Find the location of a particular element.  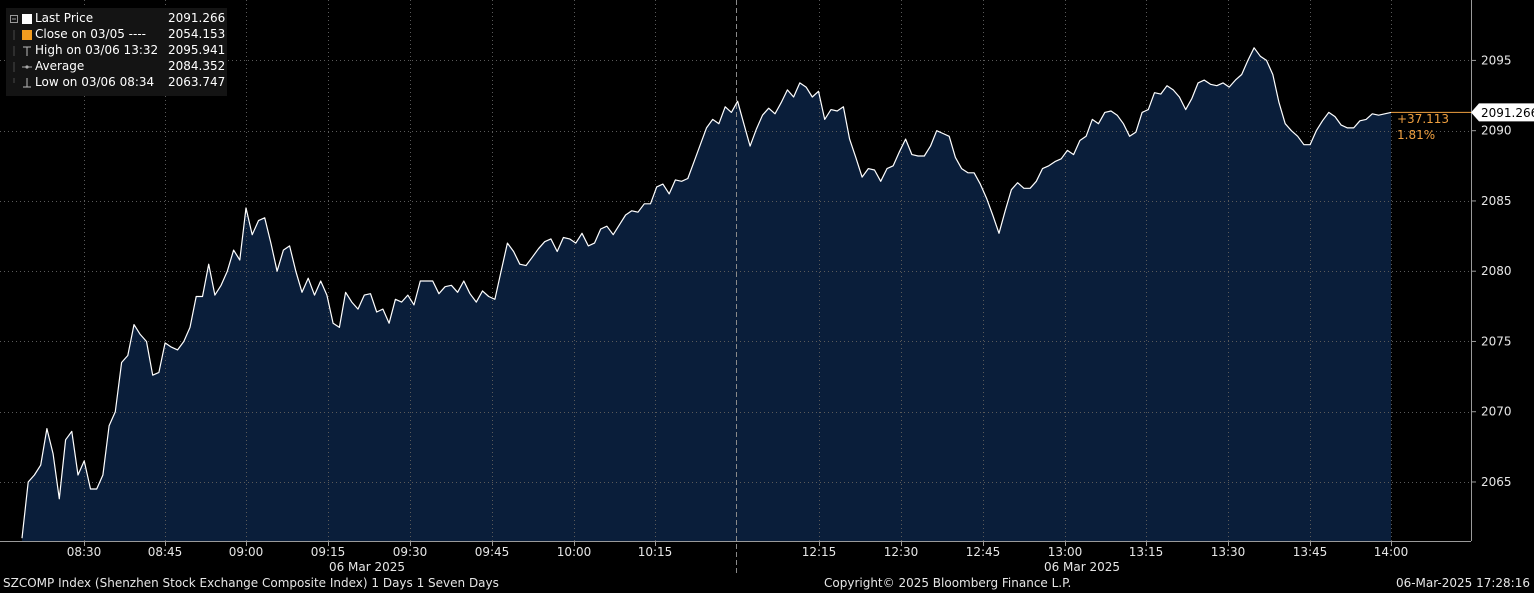

change-value-label: +37.113 is located at coordinates (1423, 119).